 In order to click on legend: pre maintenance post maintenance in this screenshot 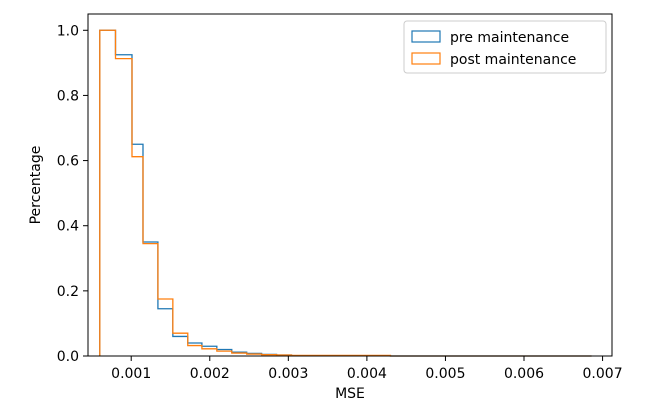, I will do `click(505, 47)`.